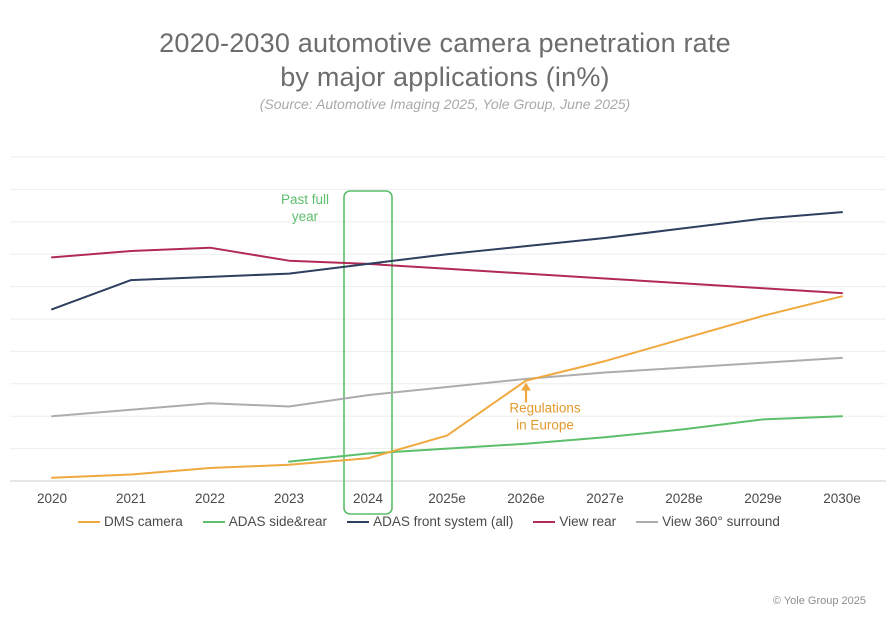 Image resolution: width=890 pixels, height=623 pixels. I want to click on legend-label: DMS camera, so click(143, 521).